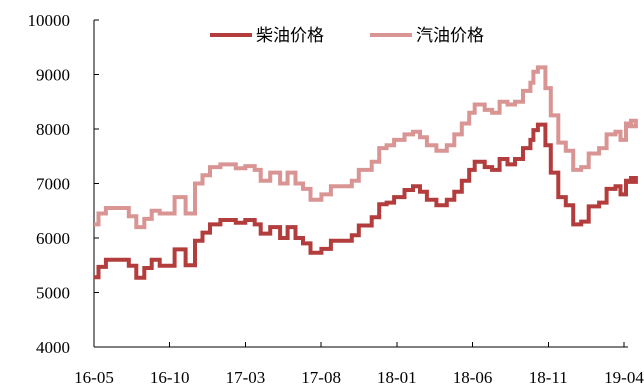 The height and width of the screenshot is (385, 644). Describe the element at coordinates (347, 36) in the screenshot. I see `legend: 柴油价格 汽油价格` at that location.